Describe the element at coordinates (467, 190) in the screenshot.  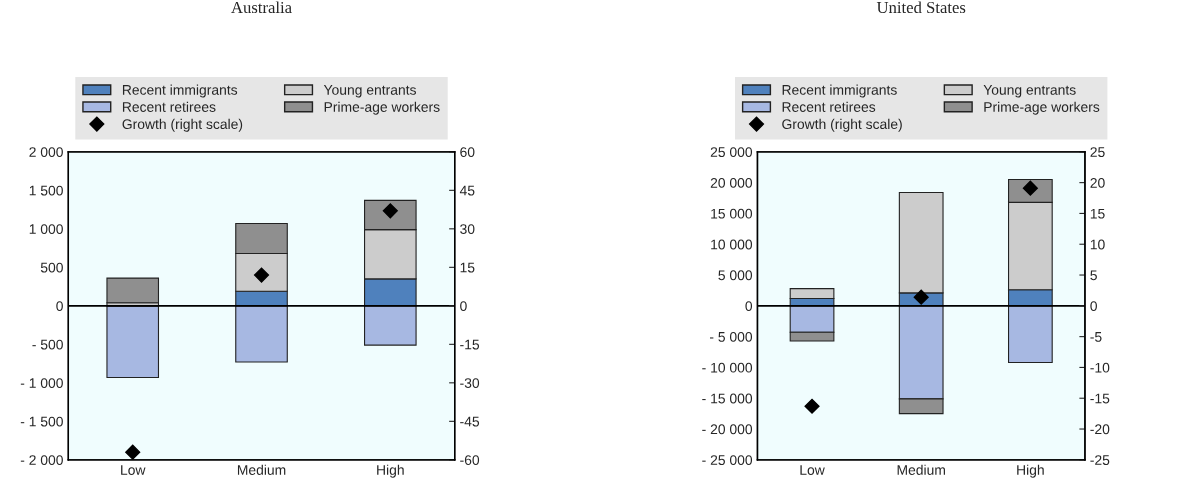
I see `y2-tick-label: 45` at that location.